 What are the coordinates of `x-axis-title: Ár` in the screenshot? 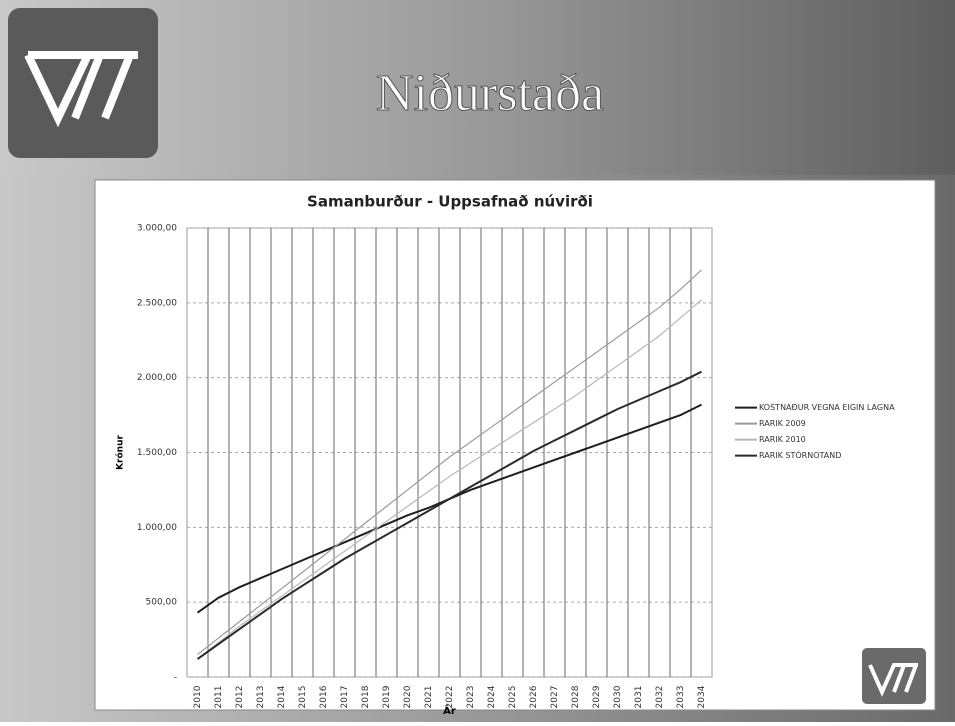 It's located at (449, 710).